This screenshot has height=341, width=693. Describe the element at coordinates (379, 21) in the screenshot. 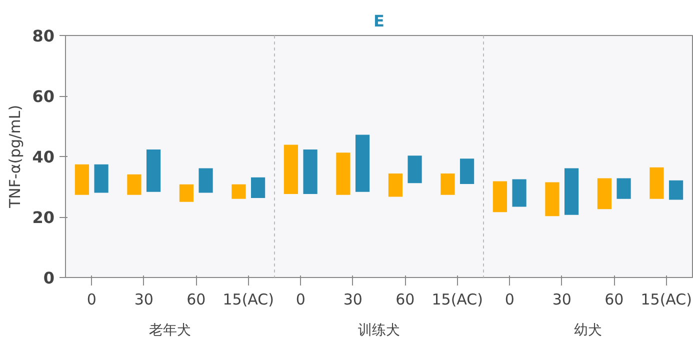

I see `chart-title: E` at that location.